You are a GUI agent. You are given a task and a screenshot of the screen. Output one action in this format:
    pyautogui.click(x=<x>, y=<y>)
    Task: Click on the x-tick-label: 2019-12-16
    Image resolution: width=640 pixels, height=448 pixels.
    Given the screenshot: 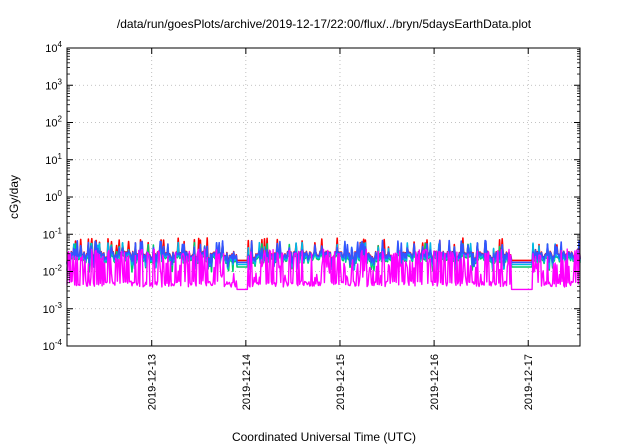 What is the action you would take?
    pyautogui.click(x=435, y=382)
    